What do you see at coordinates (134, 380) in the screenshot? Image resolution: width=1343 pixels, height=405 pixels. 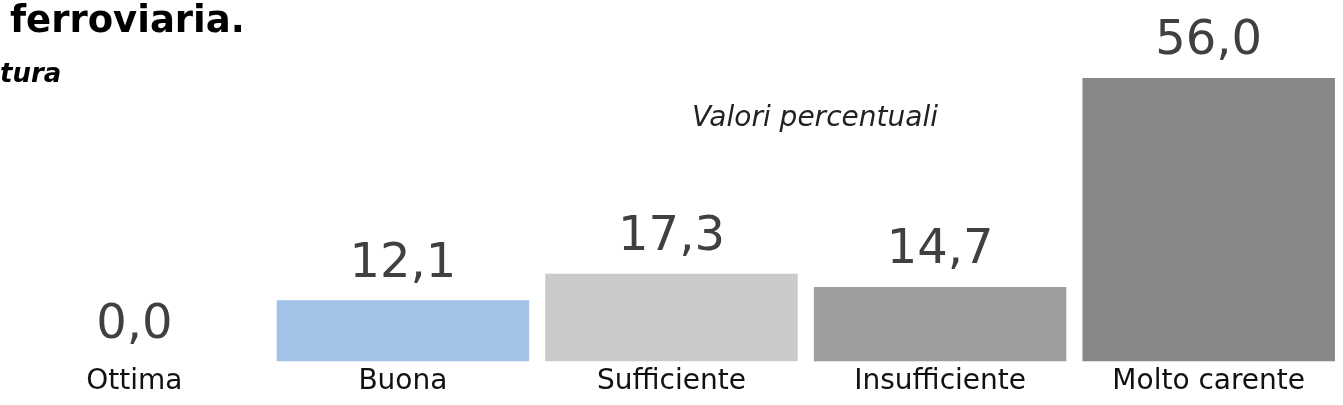 I see `x-tick-label: Ottima` at bounding box center [134, 380].